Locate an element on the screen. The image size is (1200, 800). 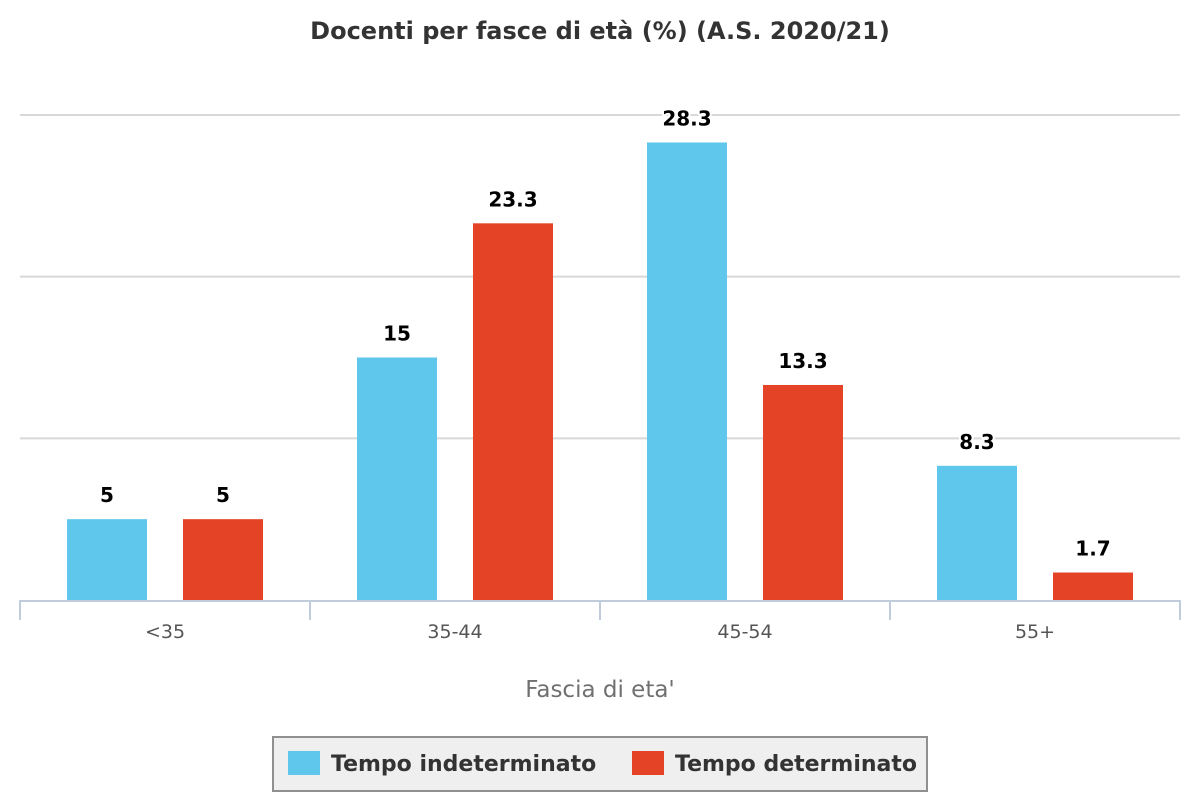
data-label-1-0: 15 is located at coordinates (397, 334).